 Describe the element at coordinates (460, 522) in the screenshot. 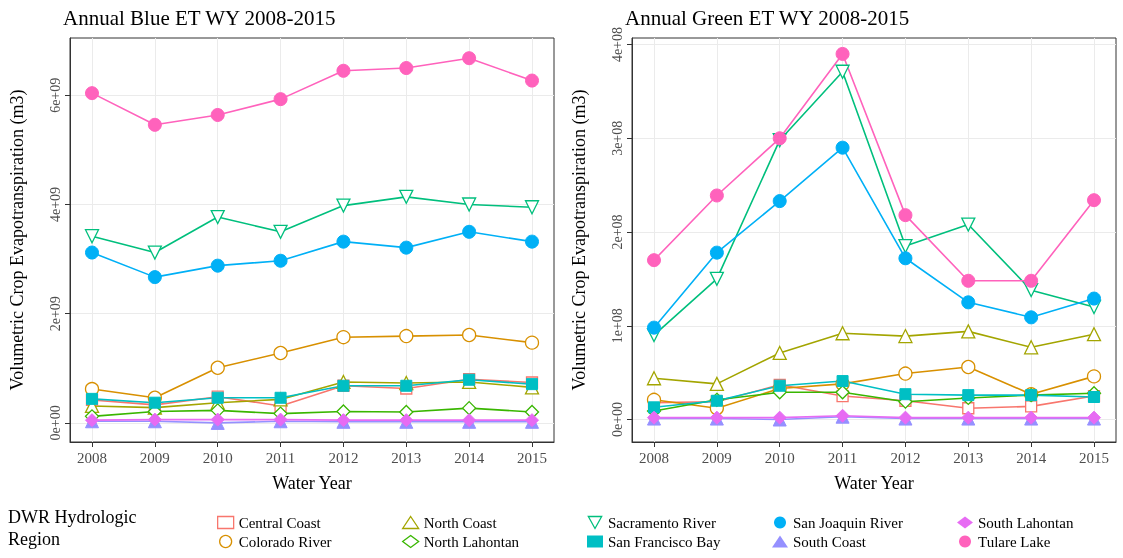

I see `legend-label: North Coast` at that location.